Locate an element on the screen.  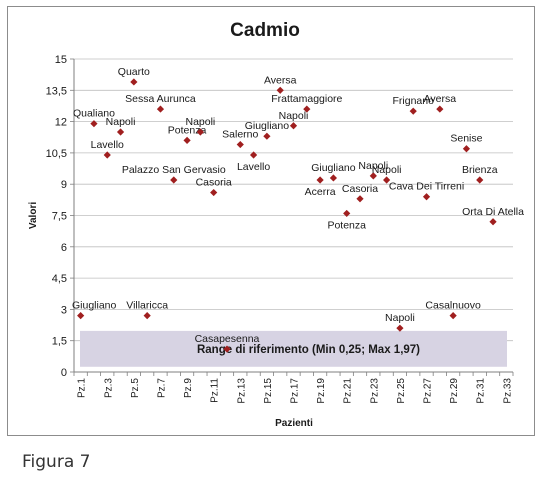
y-tick-label: 15 is located at coordinates (61, 60).